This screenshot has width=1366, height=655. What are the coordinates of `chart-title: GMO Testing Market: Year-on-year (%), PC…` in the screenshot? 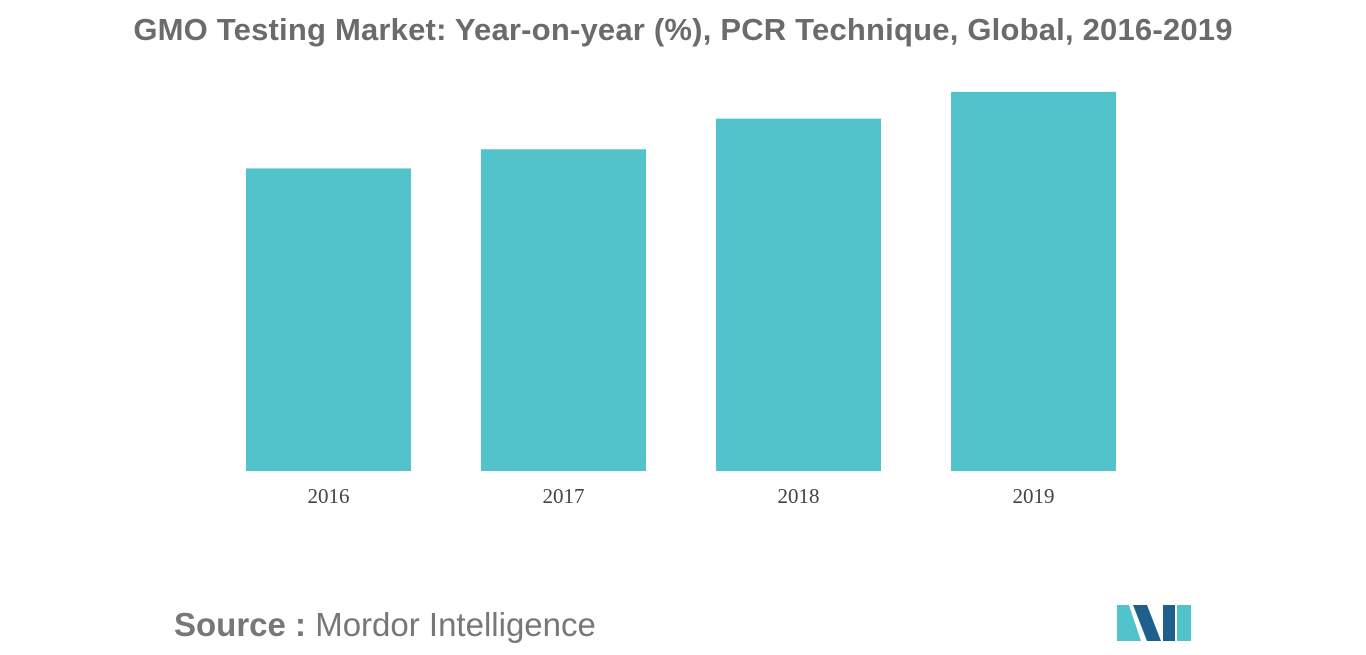 It's located at (683, 29).